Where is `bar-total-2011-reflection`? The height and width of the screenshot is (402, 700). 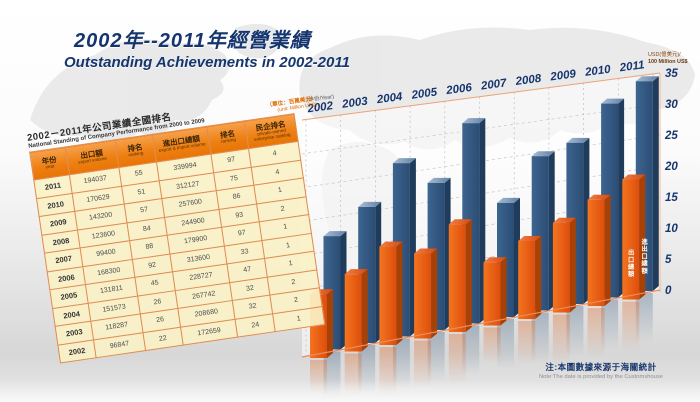
bar-total-2011-reflection is located at coordinates (644, 318).